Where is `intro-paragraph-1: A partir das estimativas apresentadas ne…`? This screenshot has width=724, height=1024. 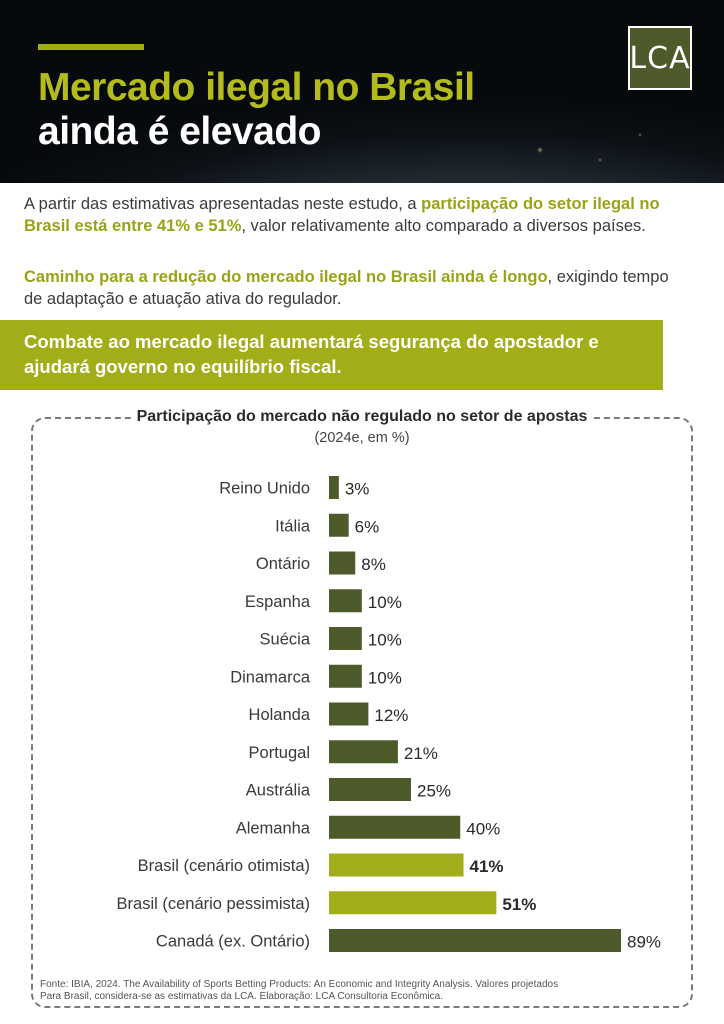
intro-paragraph-1: A partir das estimativas apresentadas ne… is located at coordinates (354, 215).